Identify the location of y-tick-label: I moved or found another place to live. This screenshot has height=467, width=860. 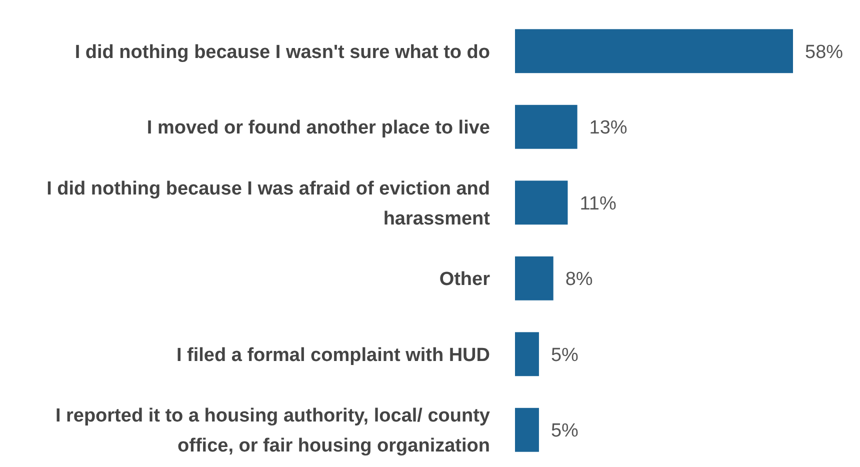
(318, 128).